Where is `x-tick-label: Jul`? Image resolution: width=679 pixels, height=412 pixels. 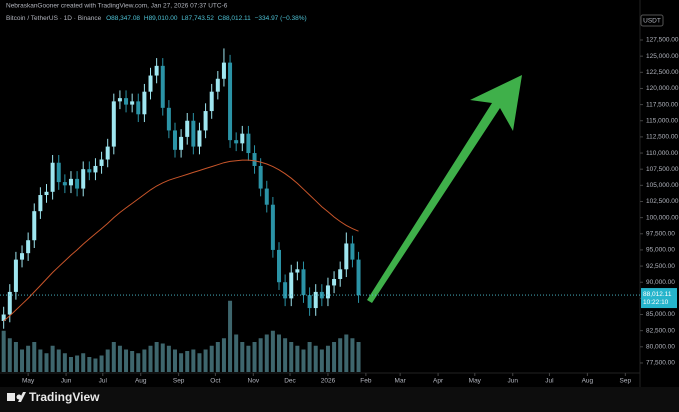 x-tick-label: Jul is located at coordinates (103, 381).